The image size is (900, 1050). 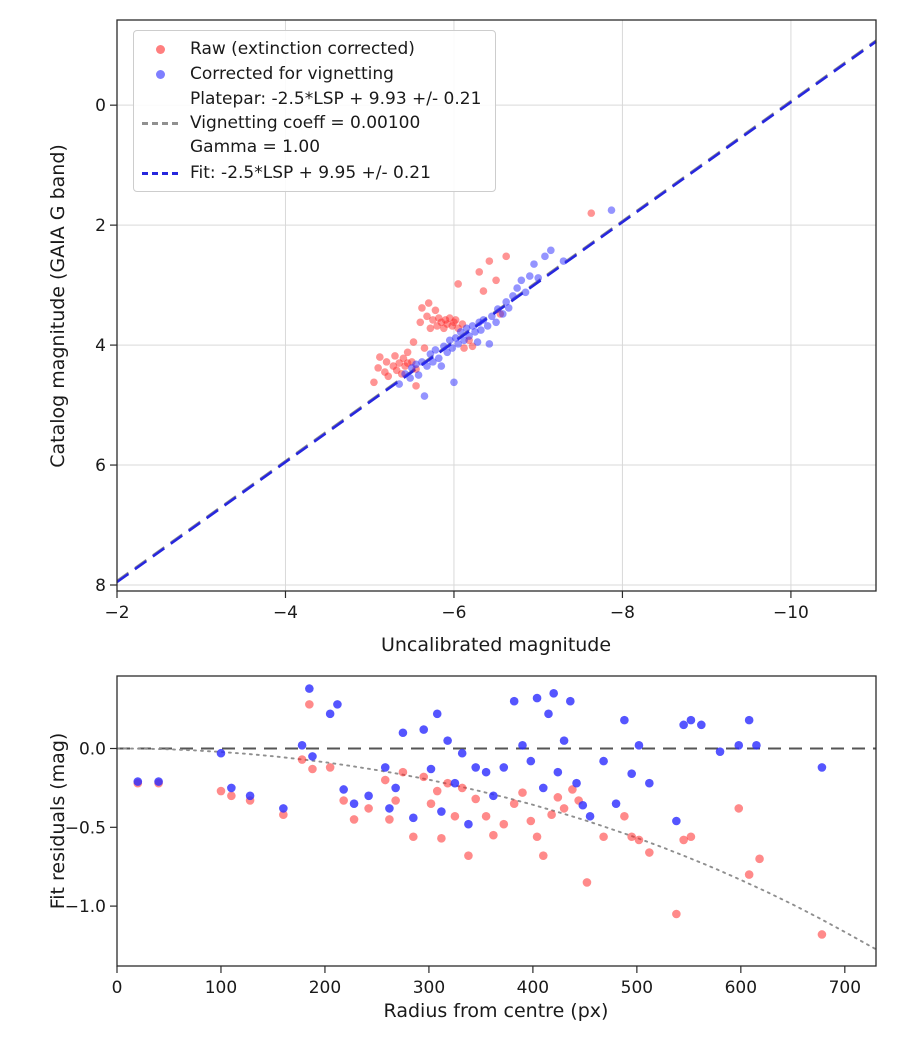 What do you see at coordinates (117, 988) in the screenshot?
I see `x-tick-label: 0` at bounding box center [117, 988].